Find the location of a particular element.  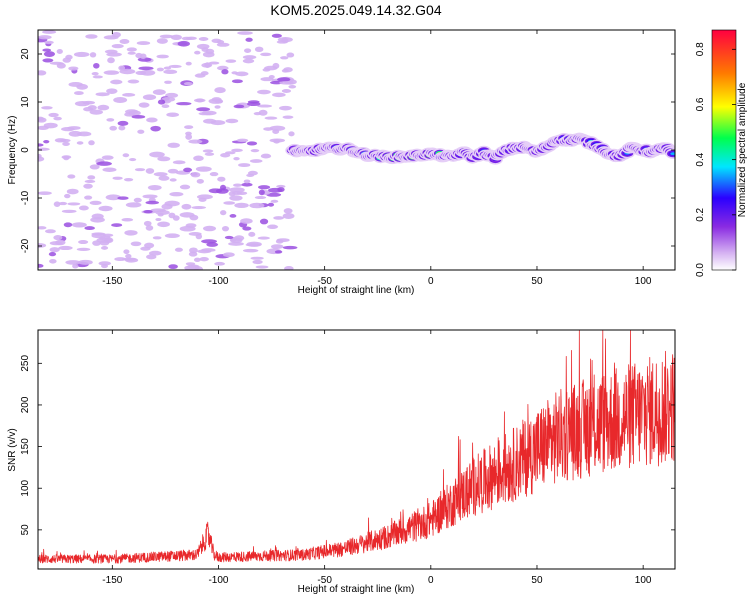

y-tick-label: 20 is located at coordinates (25, 54).